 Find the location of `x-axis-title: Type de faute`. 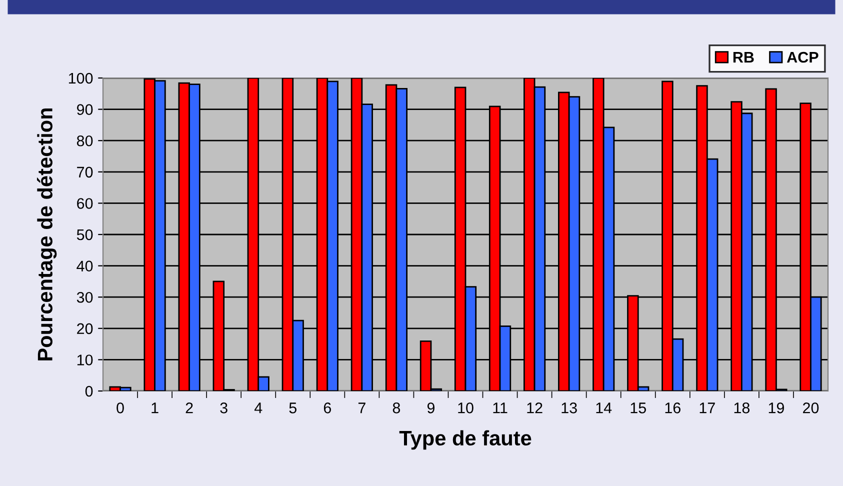

x-axis-title: Type de faute is located at coordinates (465, 440).